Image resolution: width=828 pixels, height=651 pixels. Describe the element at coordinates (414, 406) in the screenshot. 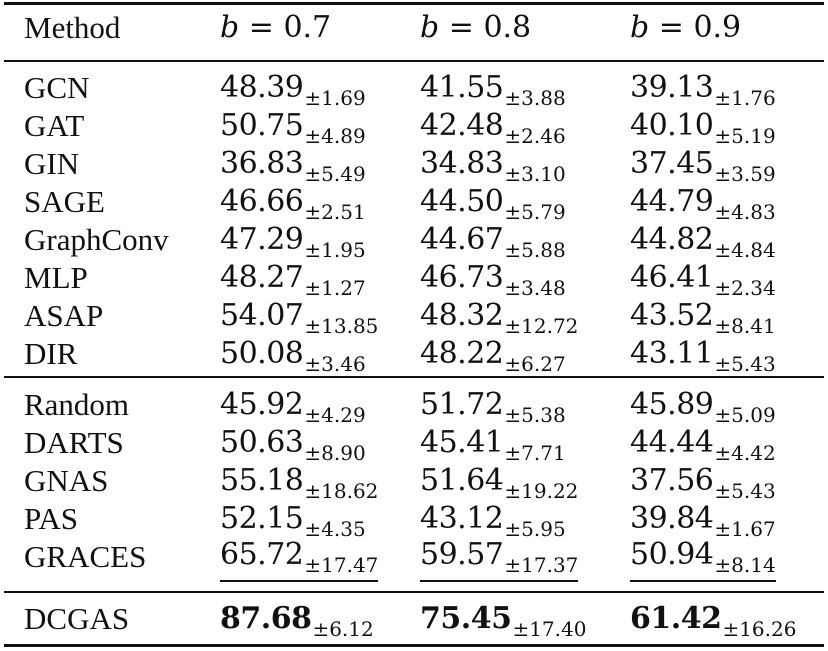

I see `table-row: Random 45.92±4.29 51.72±5.38 45.89±5.09` at that location.